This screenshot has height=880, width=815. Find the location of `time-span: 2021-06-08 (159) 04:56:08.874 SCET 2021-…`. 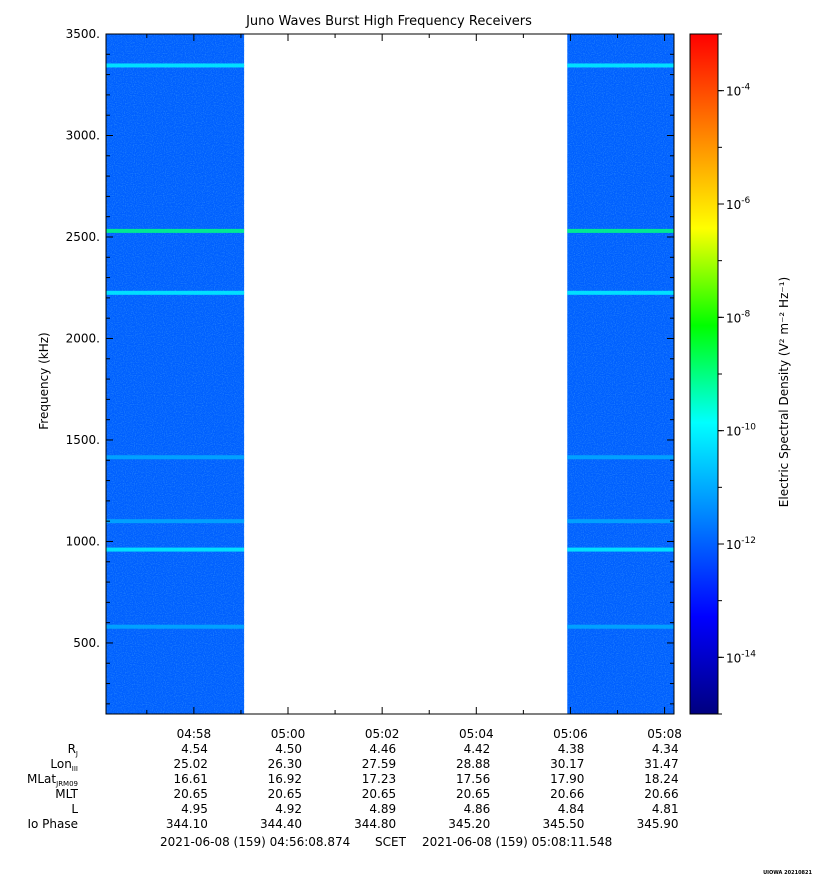

time-span: 2021-06-08 (159) 04:56:08.874 SCET 2021-… is located at coordinates (386, 842).